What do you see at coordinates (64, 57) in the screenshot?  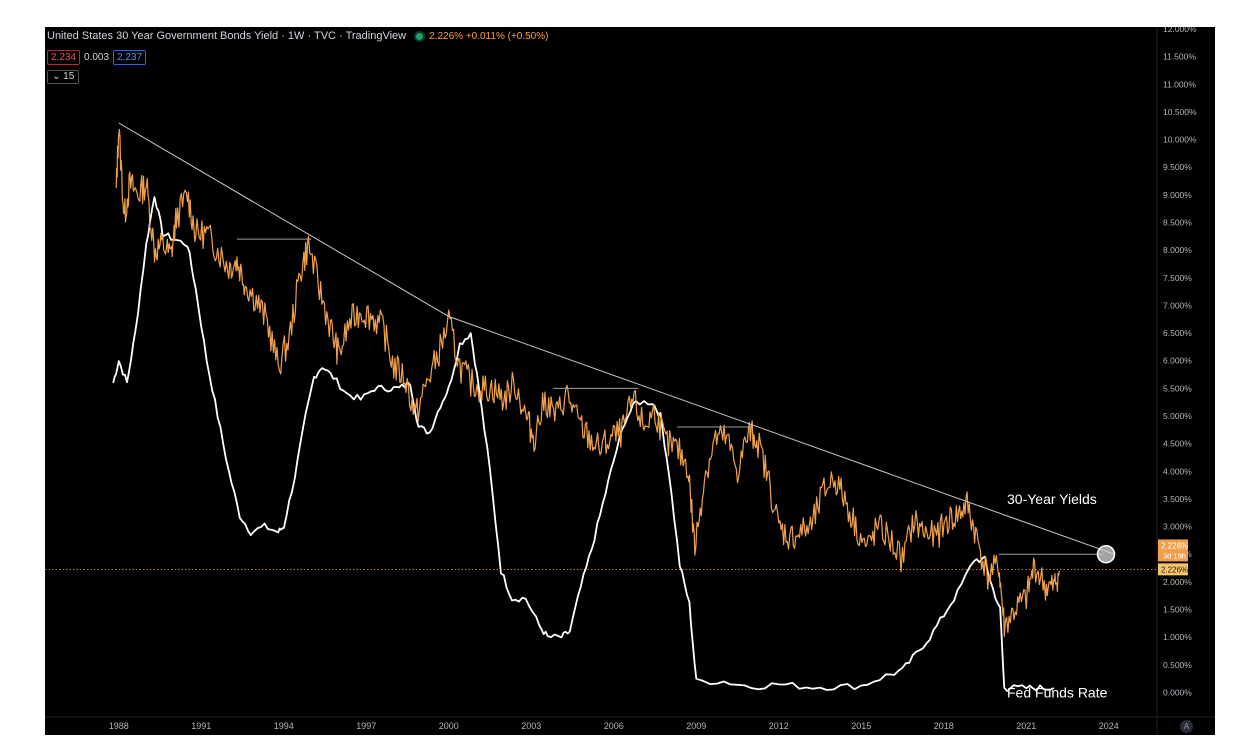 I see `sell-price-button: 2.234` at bounding box center [64, 57].